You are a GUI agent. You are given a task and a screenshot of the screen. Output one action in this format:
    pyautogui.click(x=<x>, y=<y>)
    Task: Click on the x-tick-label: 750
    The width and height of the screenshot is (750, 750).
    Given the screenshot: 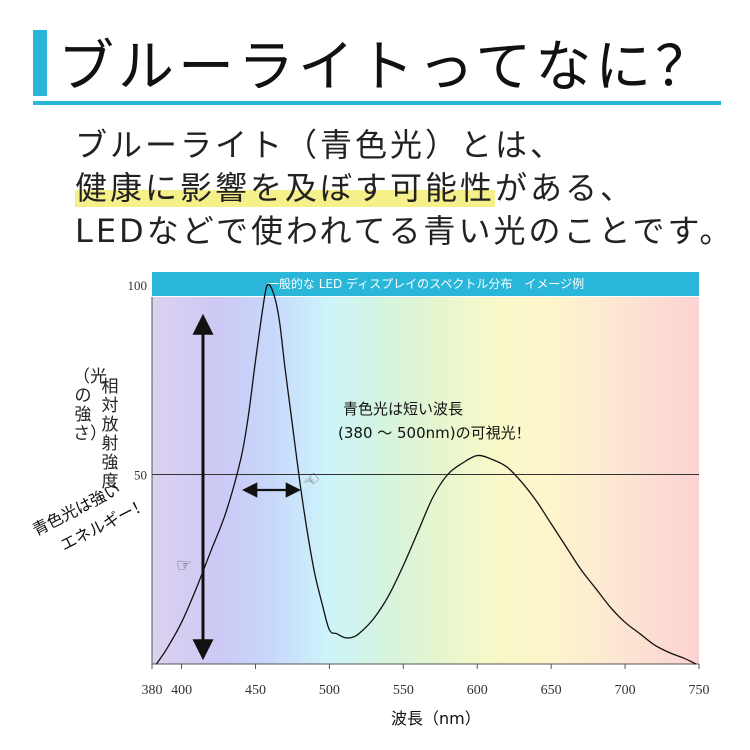 What is the action you would take?
    pyautogui.click(x=699, y=690)
    